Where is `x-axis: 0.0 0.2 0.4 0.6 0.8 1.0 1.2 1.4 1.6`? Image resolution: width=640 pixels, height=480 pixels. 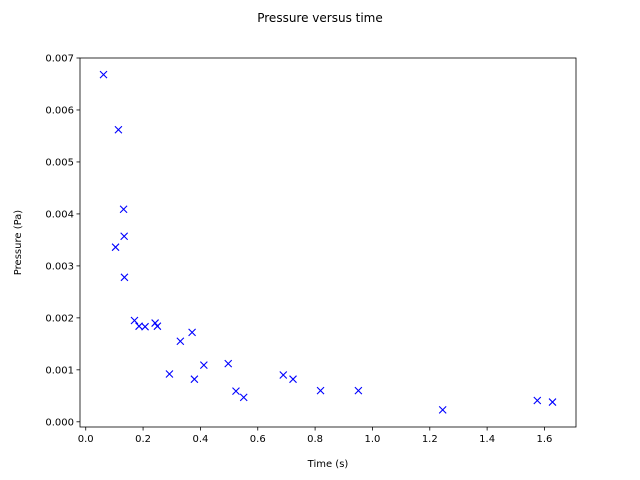
x-axis: 0.0 0.2 0.4 0.6 0.8 1.0 1.2 1.4 1.6 is located at coordinates (315, 436).